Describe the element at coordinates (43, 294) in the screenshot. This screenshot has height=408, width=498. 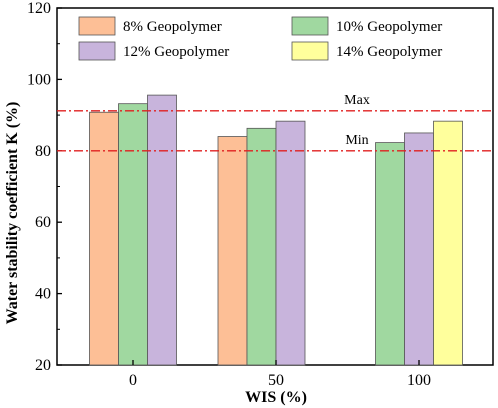
I see `y-tick-label: 40` at that location.